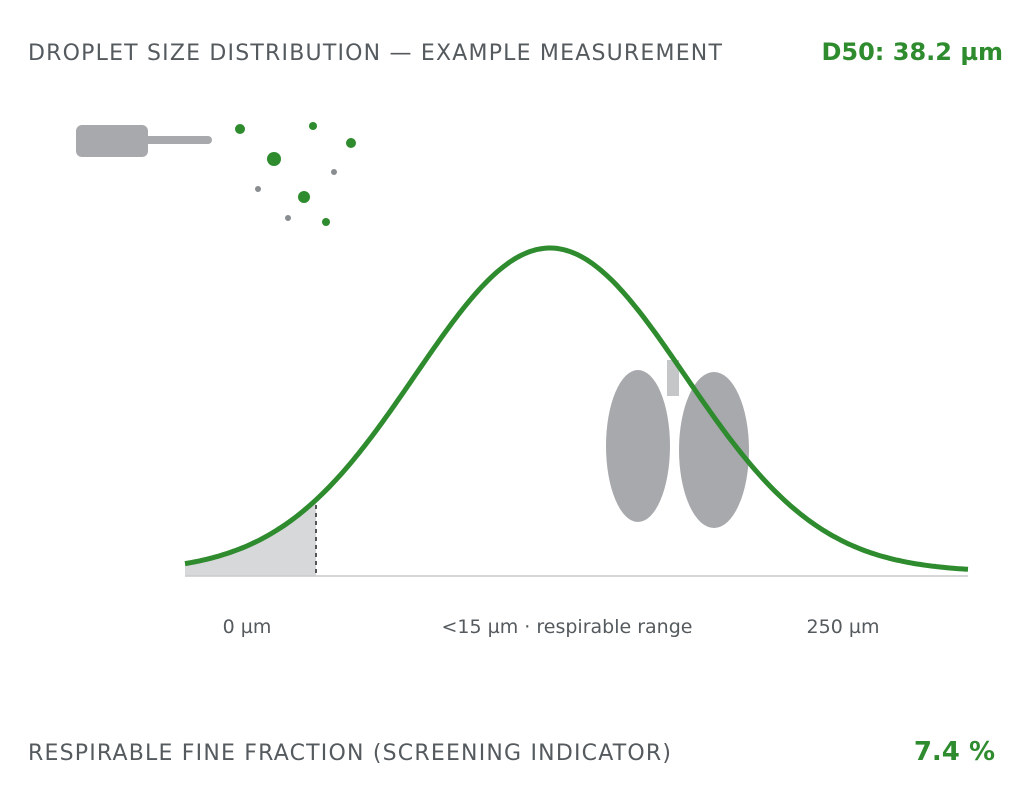 This screenshot has height=811, width=1024. I want to click on lungs-icon, so click(677, 444).